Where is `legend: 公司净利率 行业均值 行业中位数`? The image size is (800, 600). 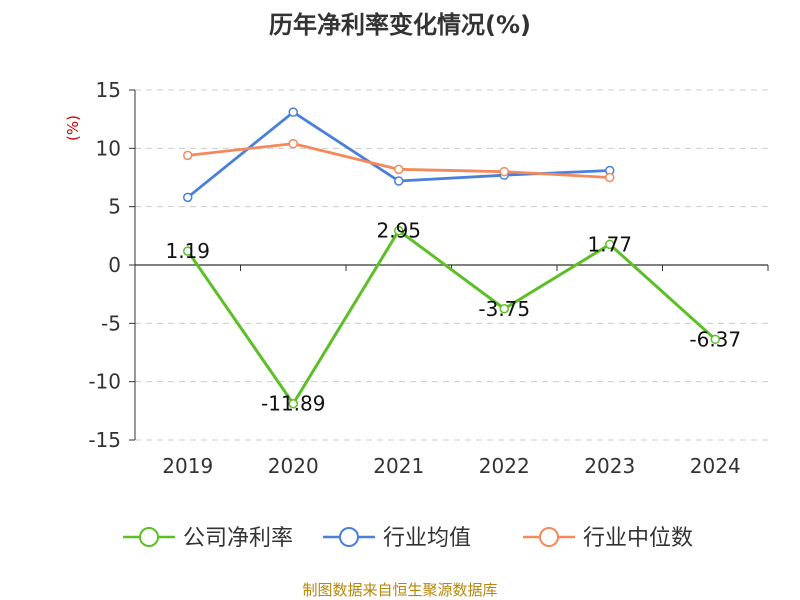 legend: 公司净利率 行业均值 行业中位数 is located at coordinates (408, 538).